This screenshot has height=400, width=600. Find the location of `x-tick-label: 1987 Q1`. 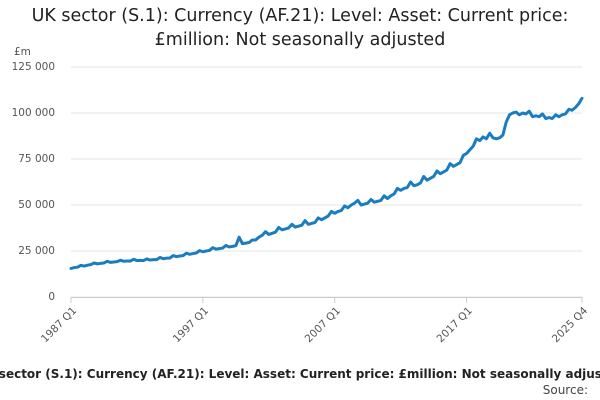

x-tick-label: 1987 Q1 is located at coordinates (59, 325).